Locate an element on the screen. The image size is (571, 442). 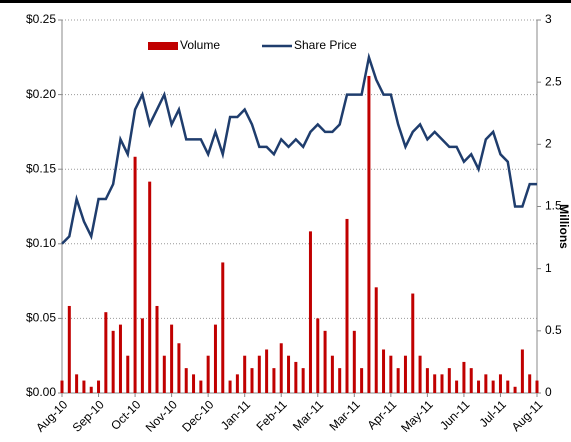
y2-tick-label: 2 is located at coordinates (548, 144).